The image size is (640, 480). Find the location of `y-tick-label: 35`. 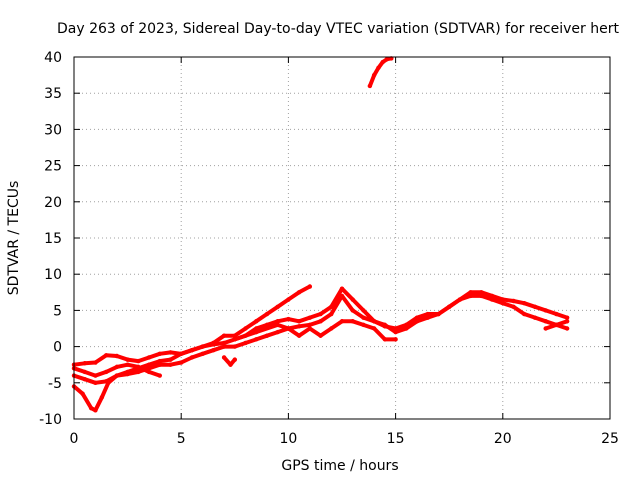

y-tick-label: 35 is located at coordinates (53, 94).